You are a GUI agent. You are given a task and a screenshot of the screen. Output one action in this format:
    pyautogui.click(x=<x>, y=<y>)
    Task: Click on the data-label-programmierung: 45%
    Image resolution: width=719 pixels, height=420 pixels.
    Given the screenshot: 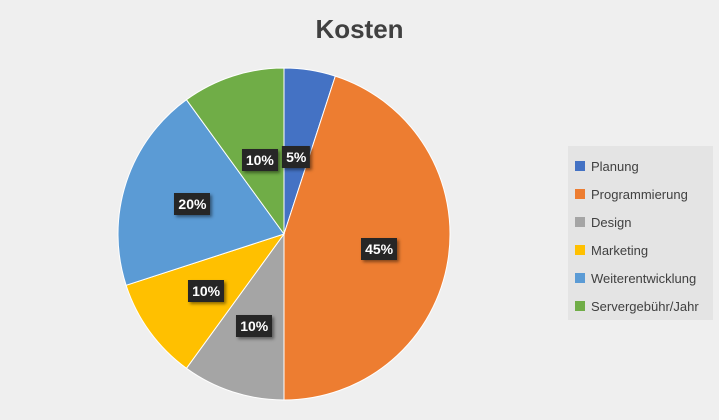 What is the action you would take?
    pyautogui.click(x=379, y=249)
    